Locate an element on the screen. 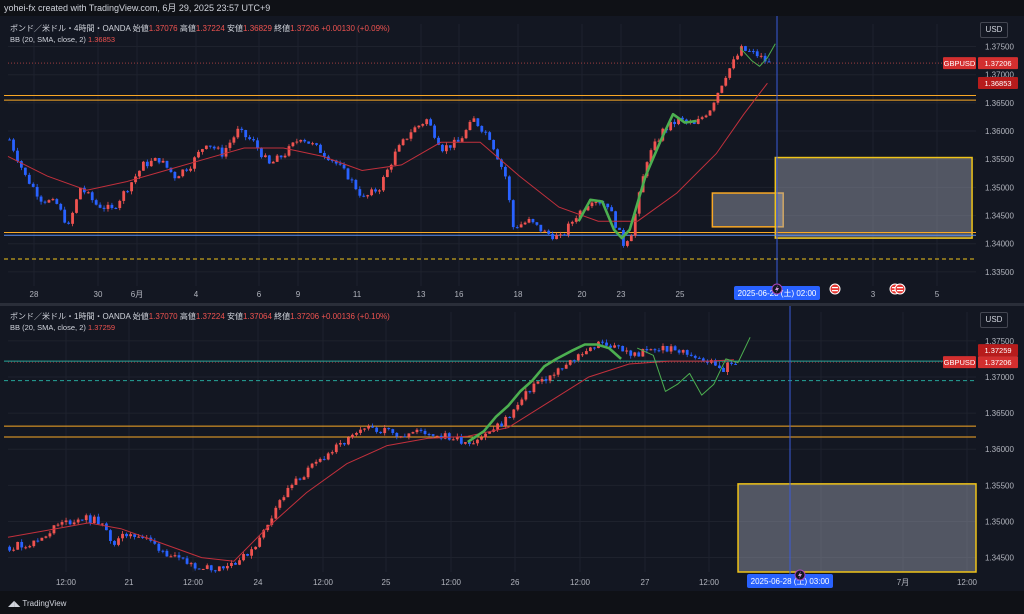 The image size is (1024, 614). last-price-tag-text: 1.37206 is located at coordinates (997, 63).